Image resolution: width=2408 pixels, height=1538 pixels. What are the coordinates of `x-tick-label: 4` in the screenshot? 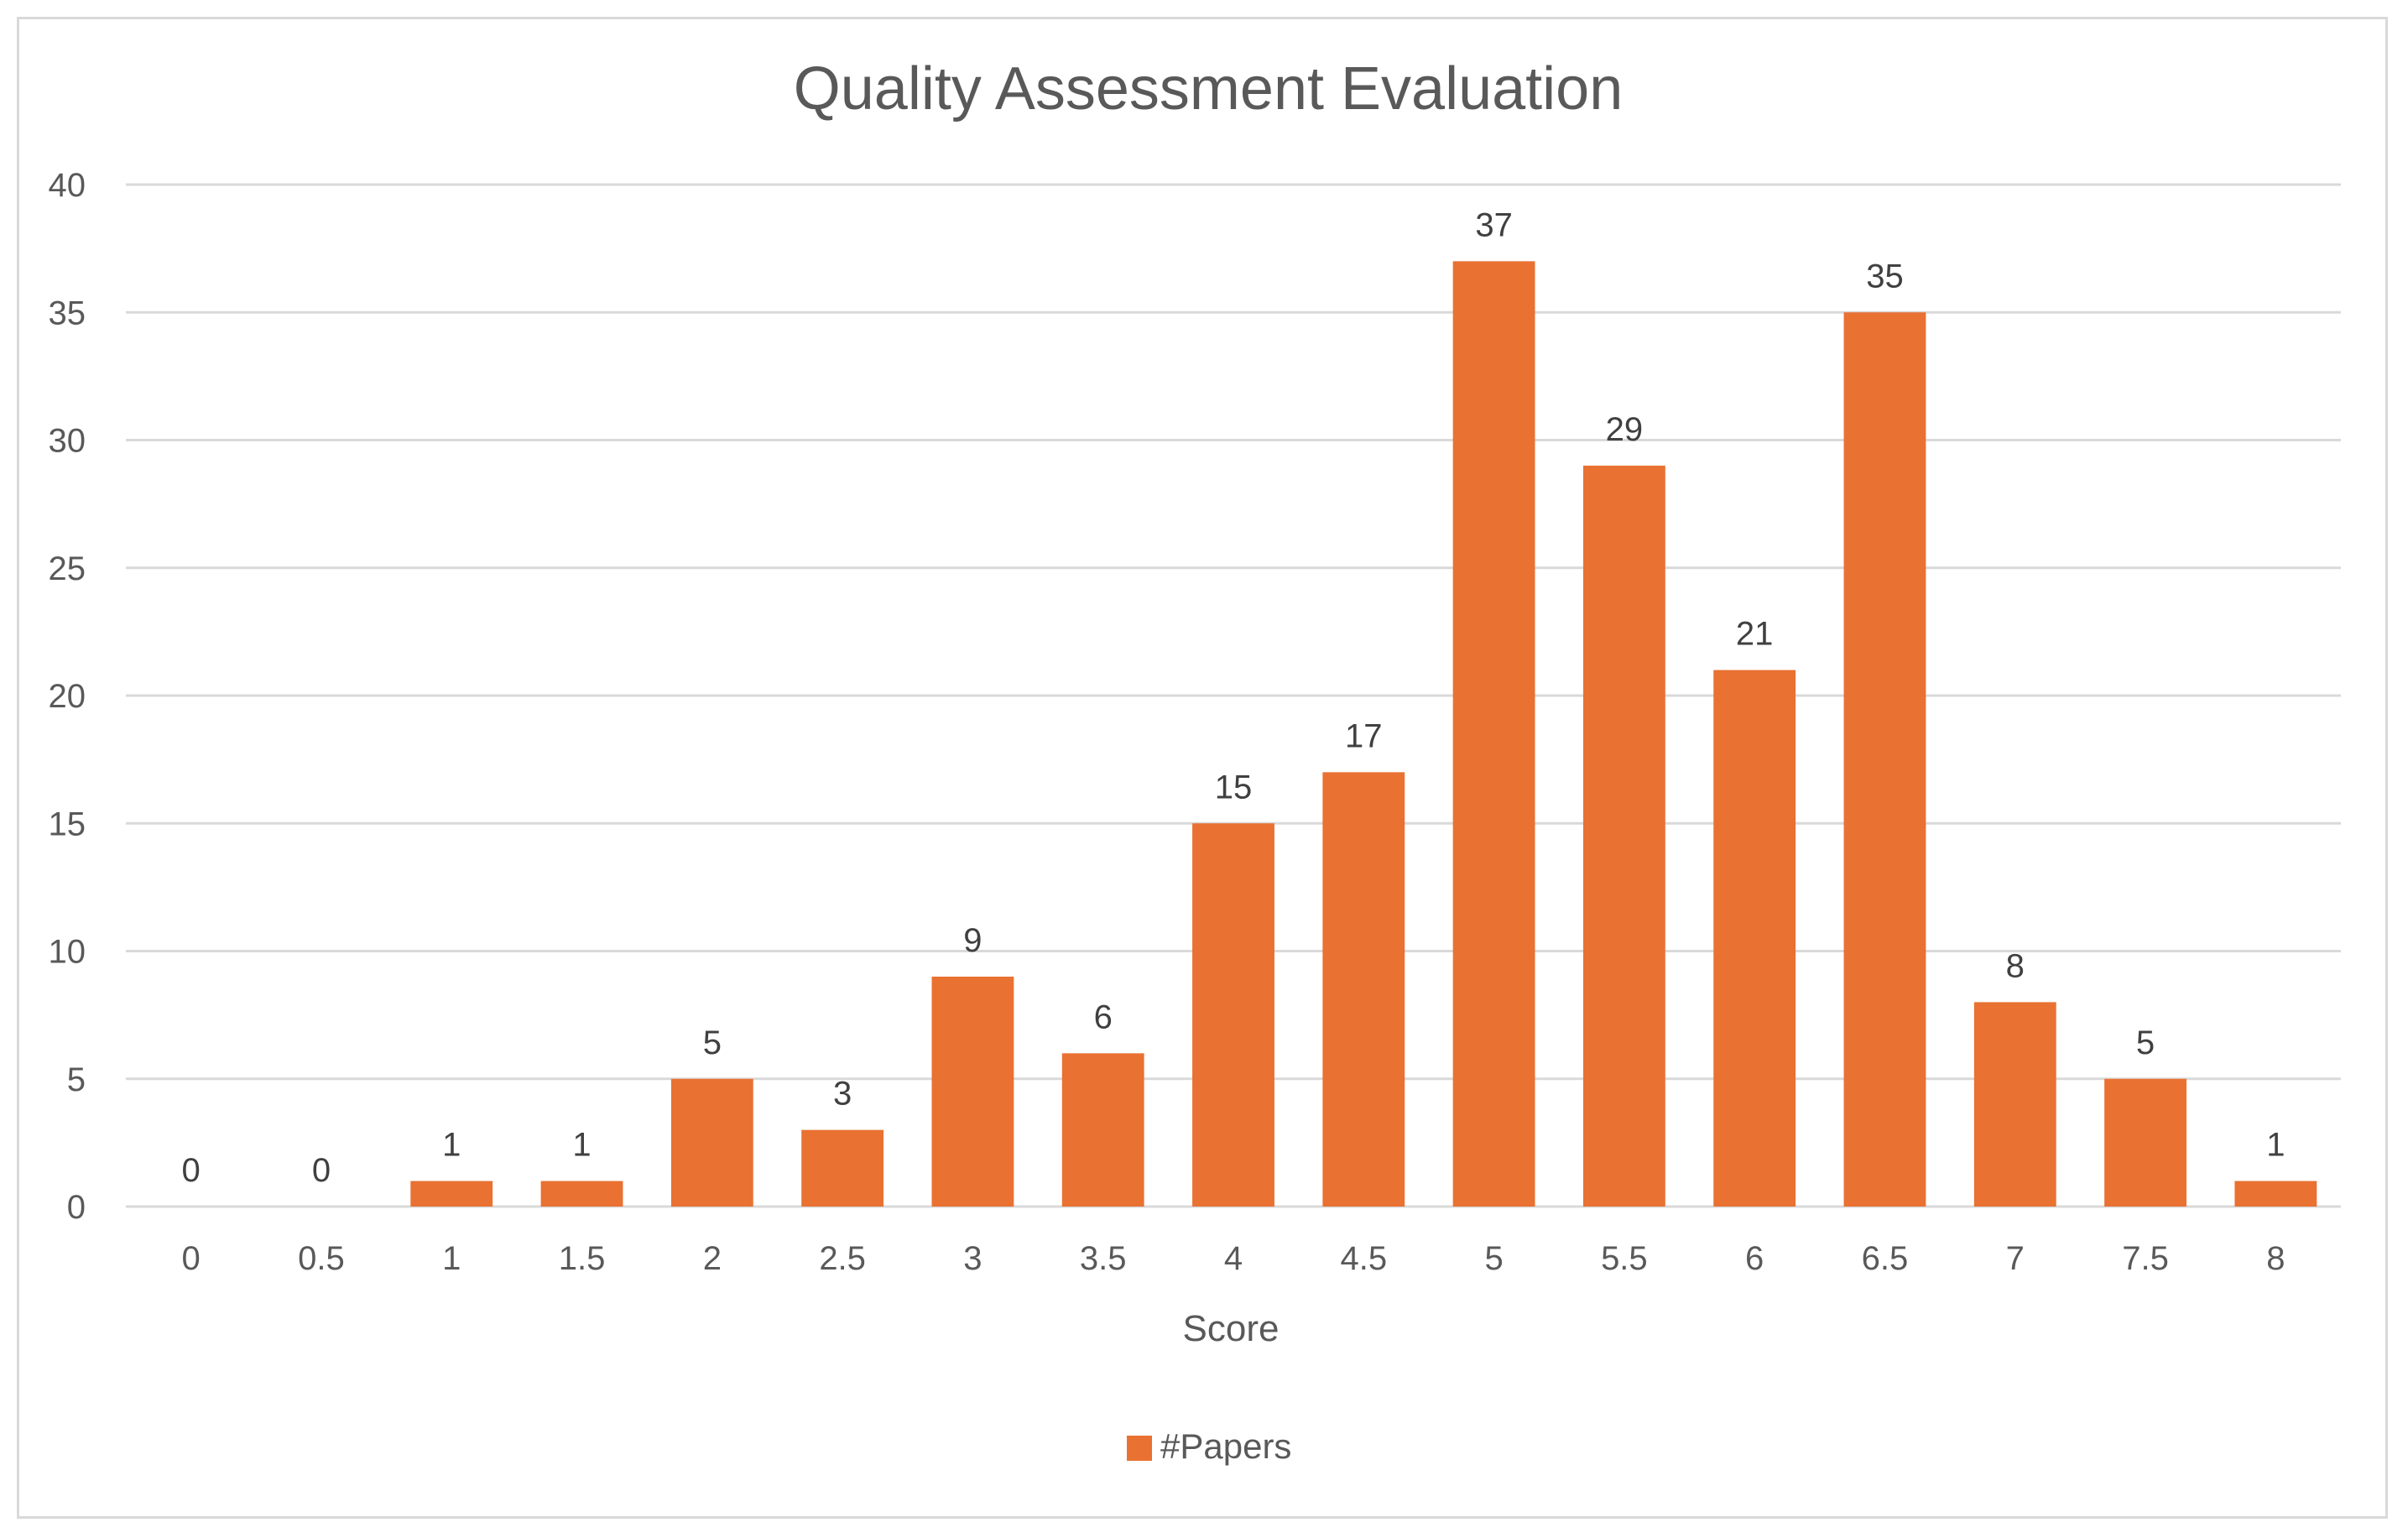 It's located at (1233, 1258).